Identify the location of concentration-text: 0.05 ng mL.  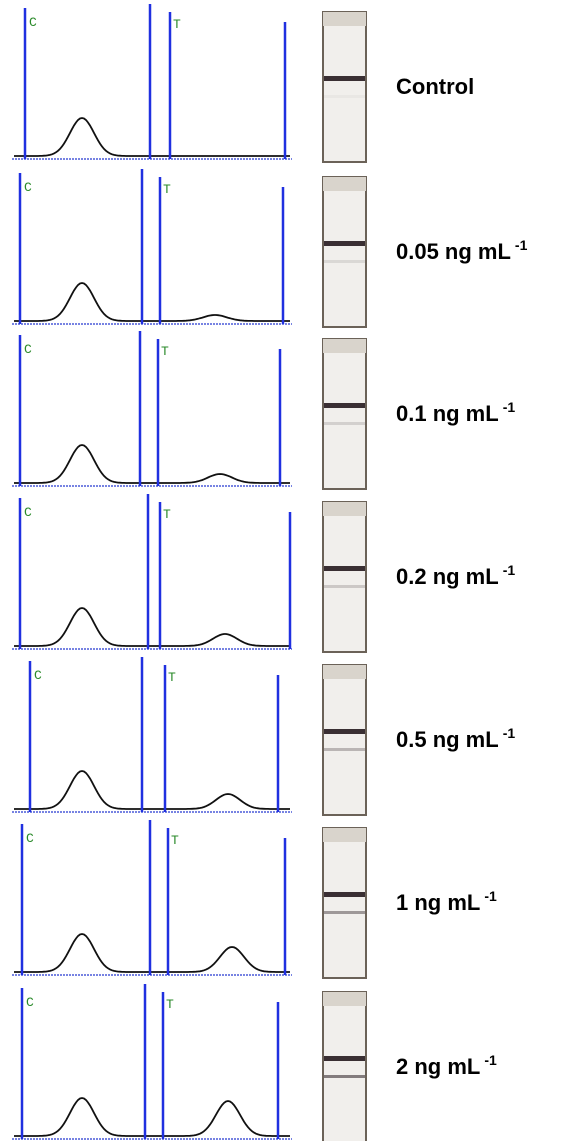
(453, 251).